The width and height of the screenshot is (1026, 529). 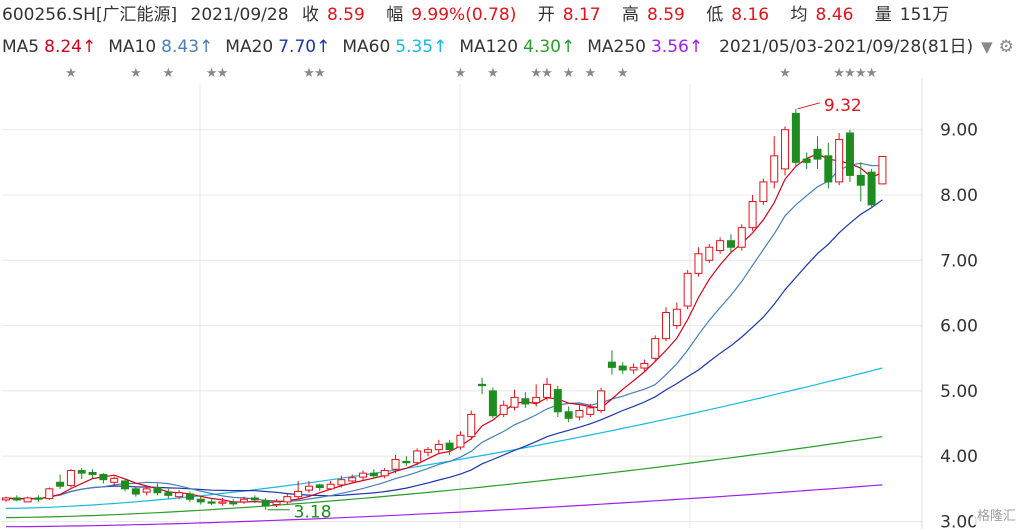 I want to click on y-tick-label: 5.00, so click(x=959, y=392).